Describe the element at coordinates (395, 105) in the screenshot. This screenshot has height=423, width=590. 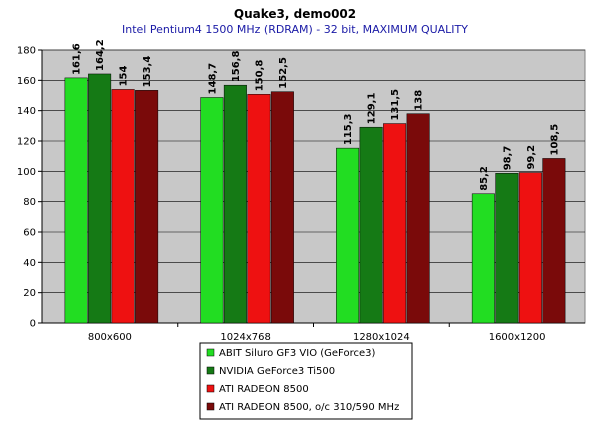
I see `data-label: 131,5` at that location.